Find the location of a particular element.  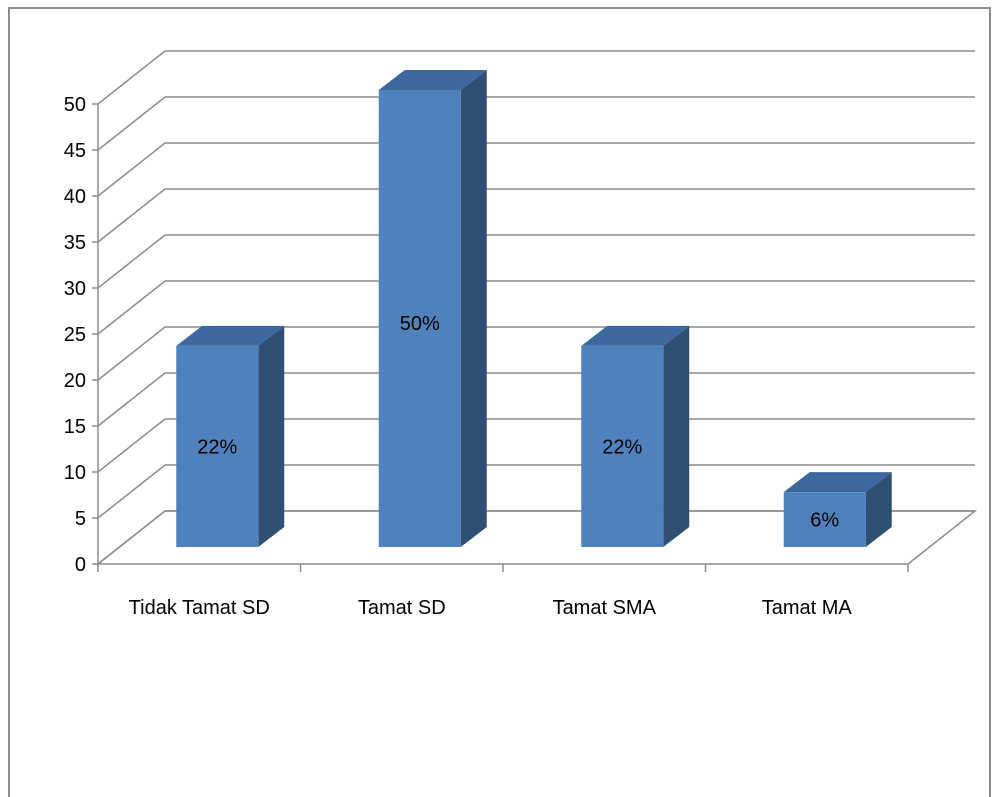

y-tick-label: 50 is located at coordinates (75, 105).